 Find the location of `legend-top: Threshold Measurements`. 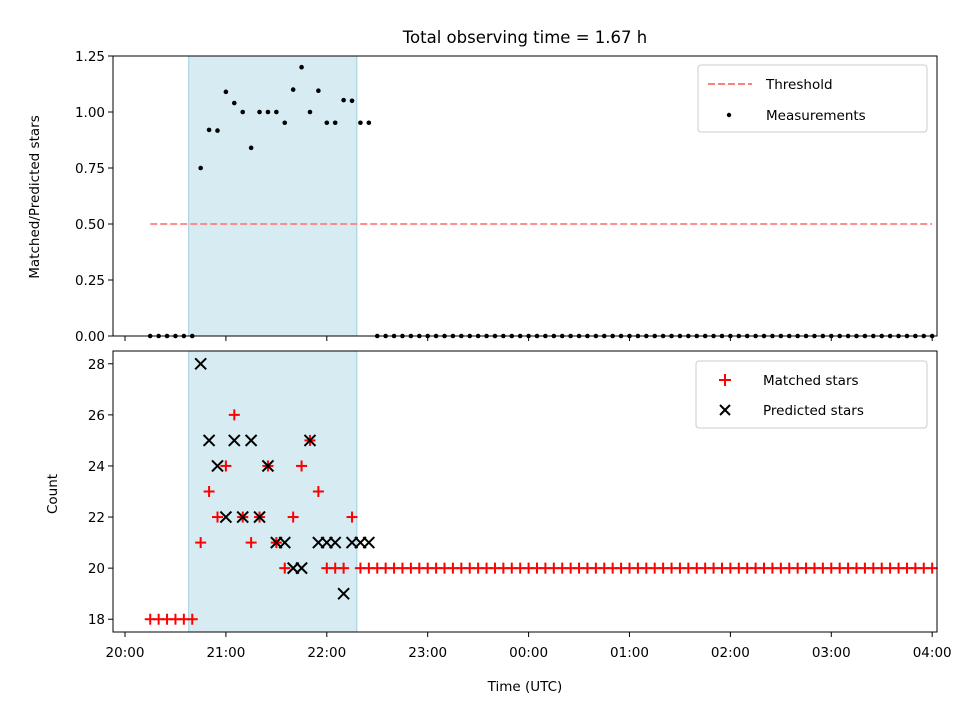

legend-top: Threshold Measurements is located at coordinates (812, 98).